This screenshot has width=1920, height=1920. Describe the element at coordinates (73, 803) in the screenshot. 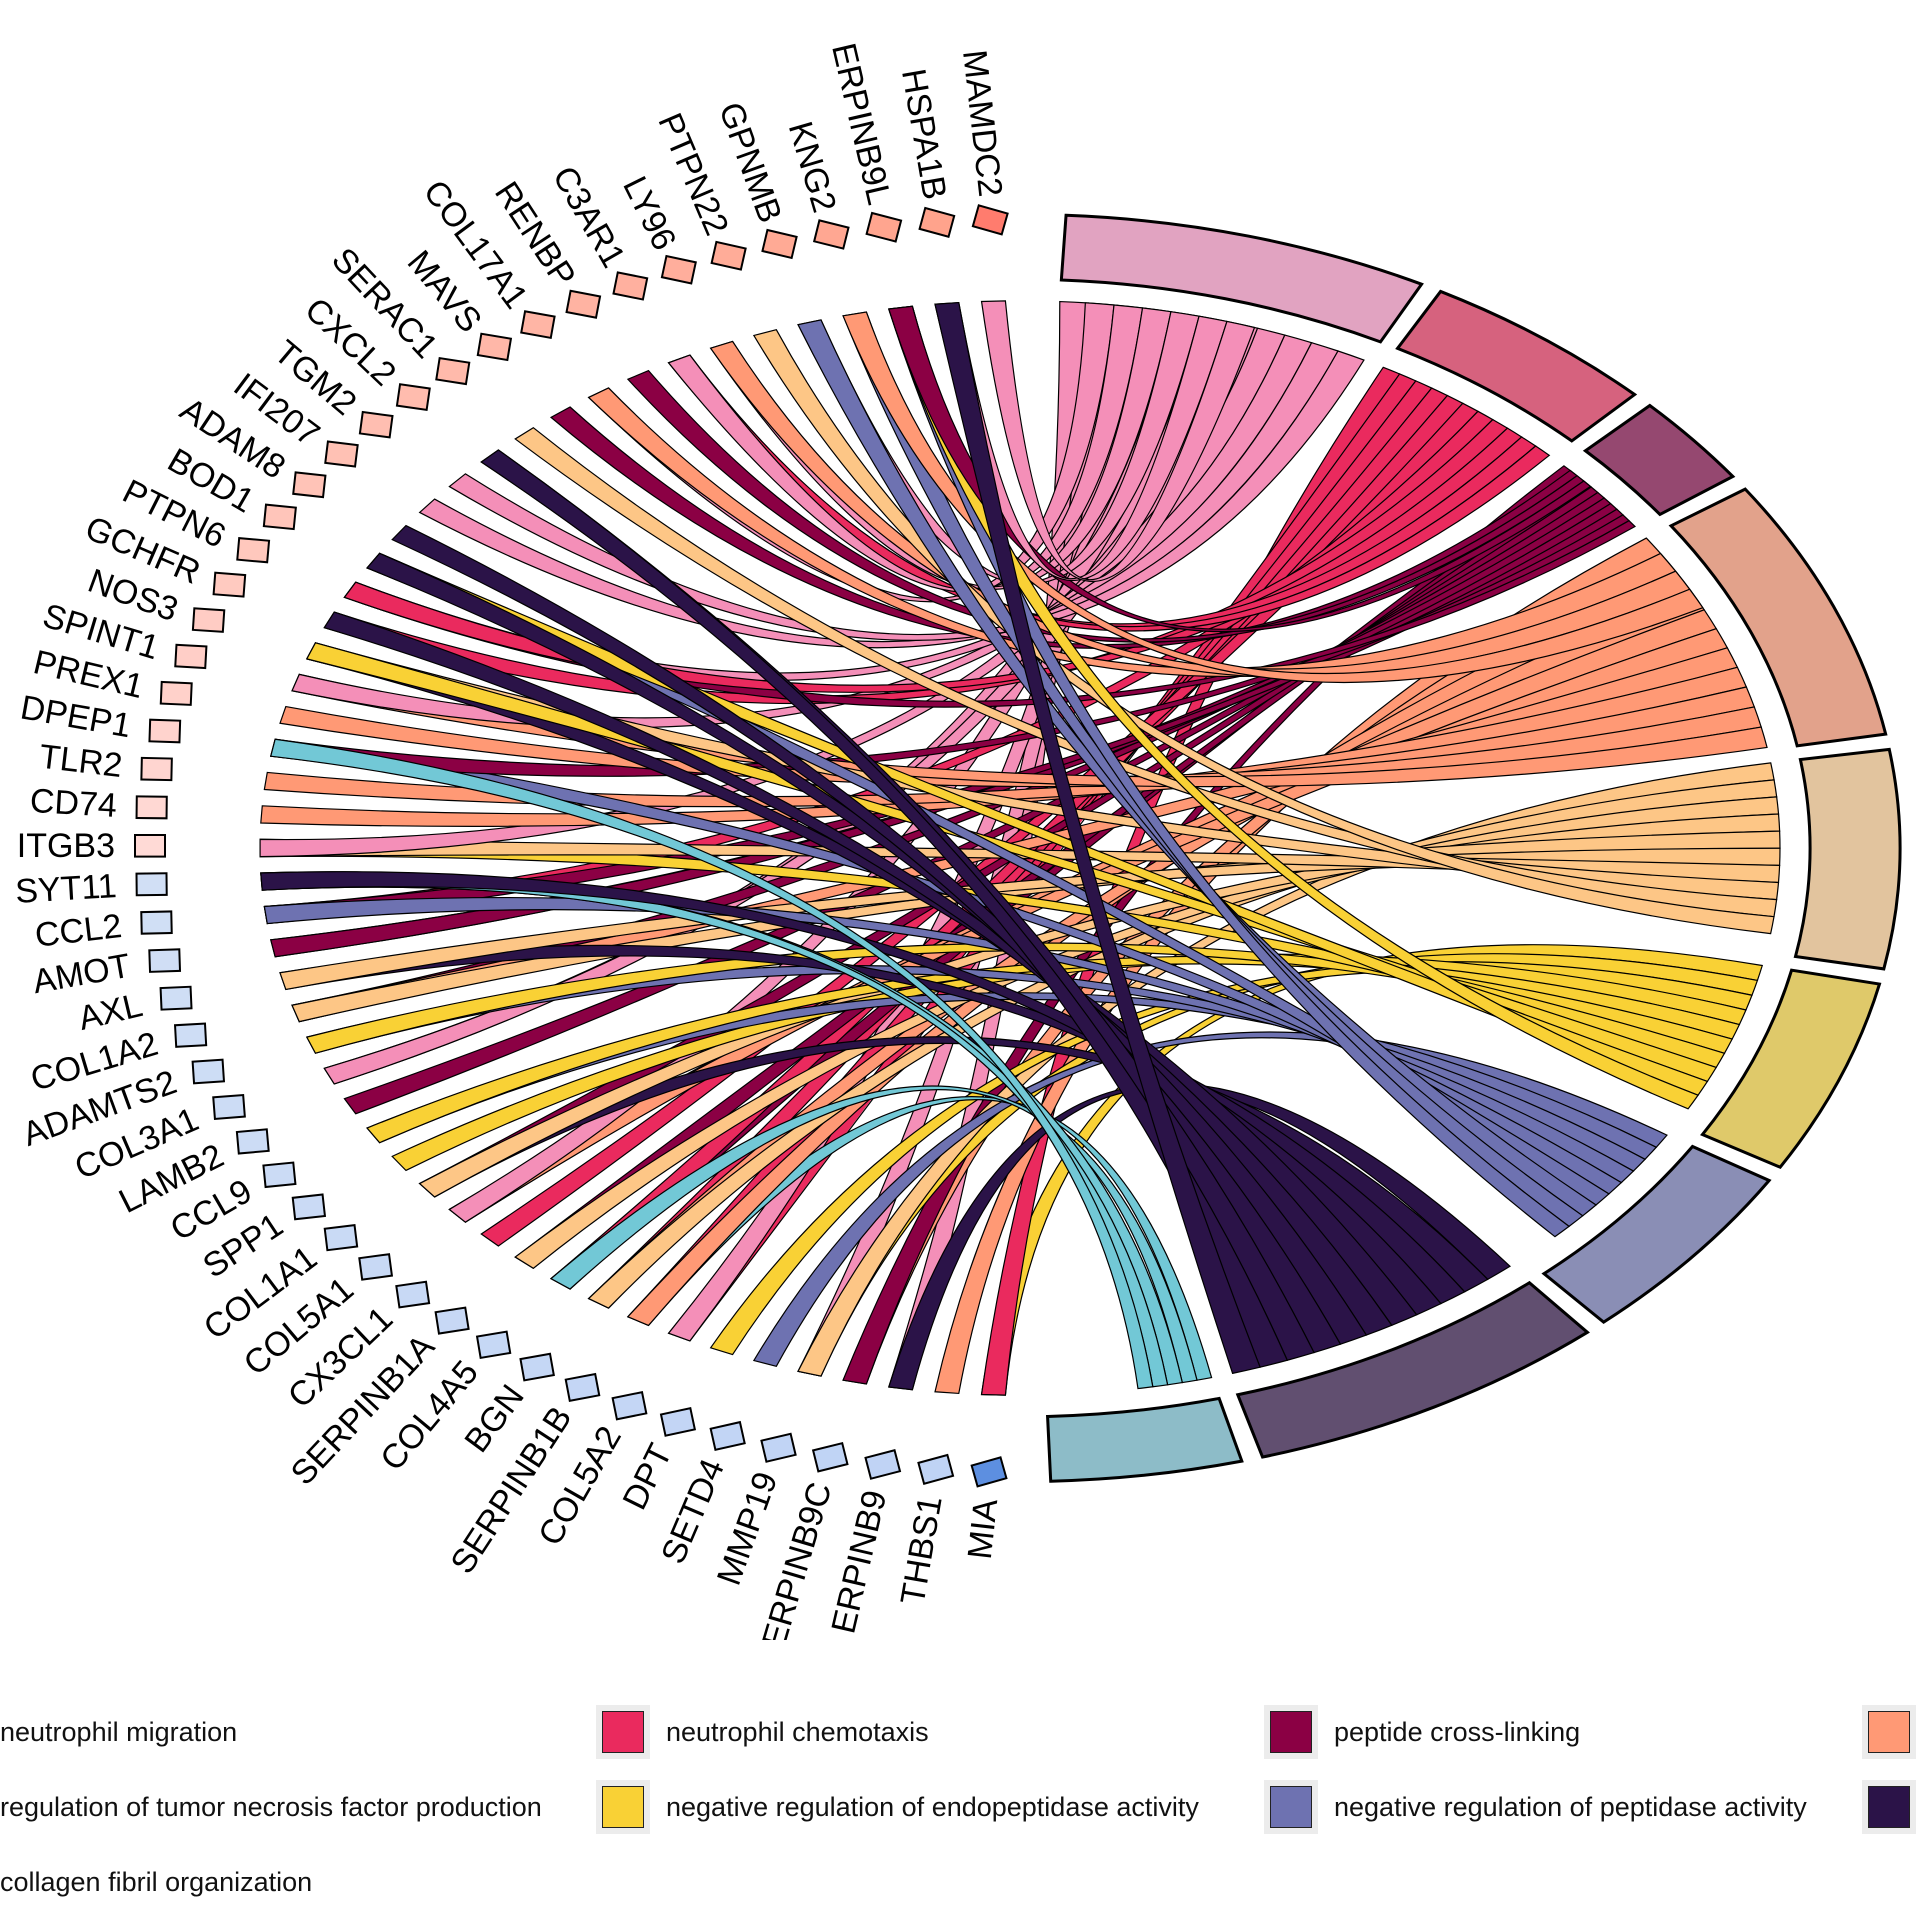

I see `gene-label: CD74` at that location.